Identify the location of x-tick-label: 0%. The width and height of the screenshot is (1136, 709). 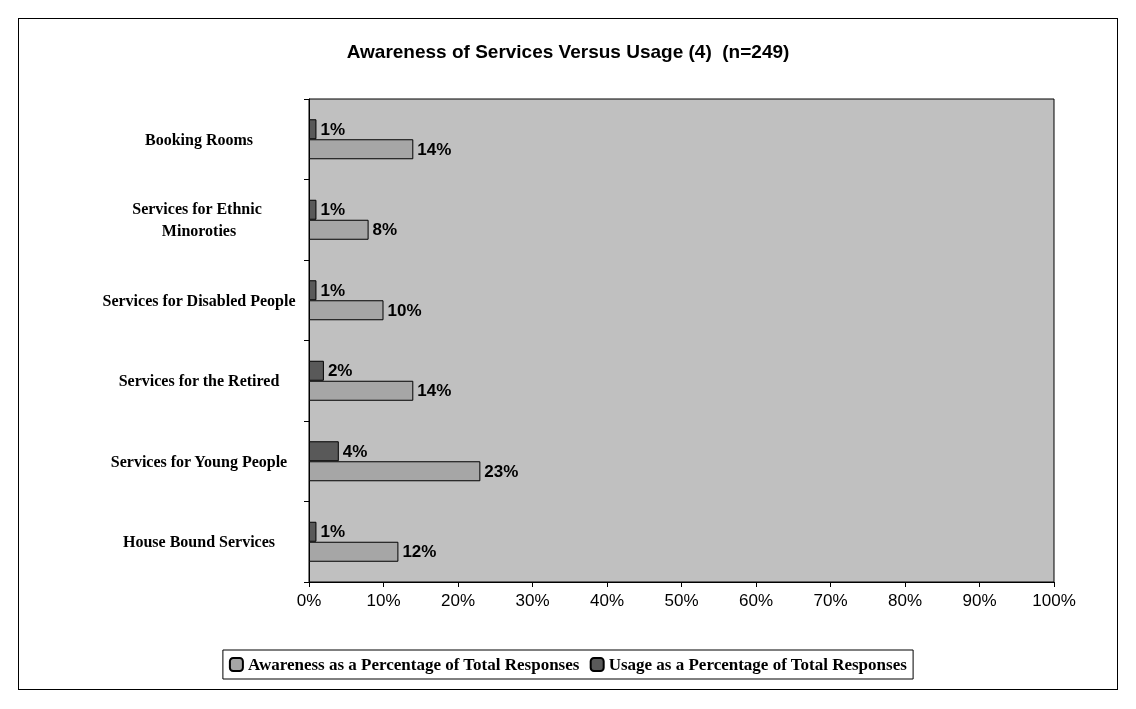
(309, 600).